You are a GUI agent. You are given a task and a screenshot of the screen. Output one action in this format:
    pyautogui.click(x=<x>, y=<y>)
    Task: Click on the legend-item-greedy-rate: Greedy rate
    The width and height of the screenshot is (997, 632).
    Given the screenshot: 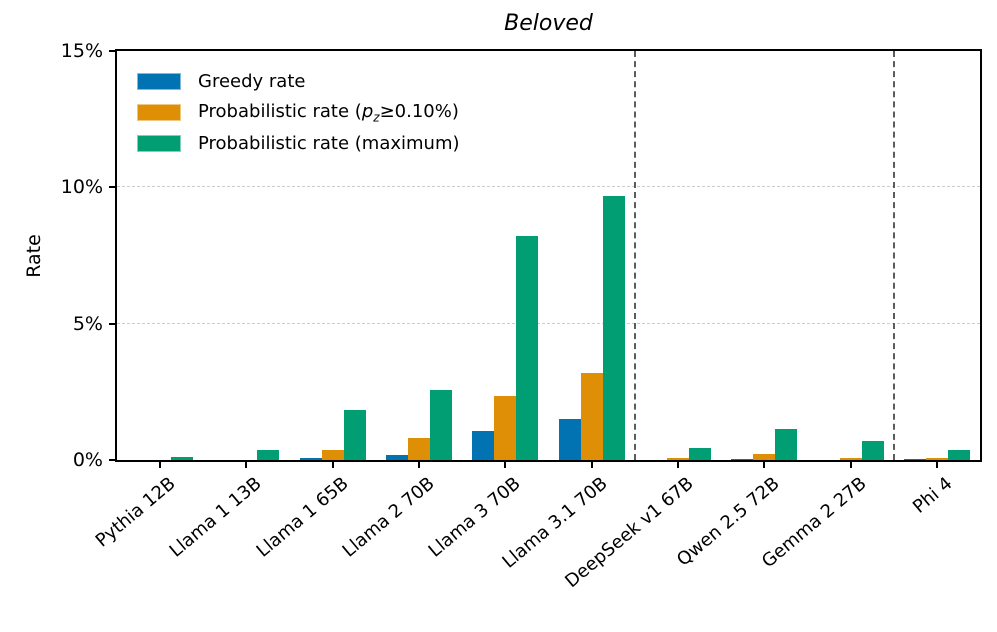 What is the action you would take?
    pyautogui.click(x=298, y=81)
    